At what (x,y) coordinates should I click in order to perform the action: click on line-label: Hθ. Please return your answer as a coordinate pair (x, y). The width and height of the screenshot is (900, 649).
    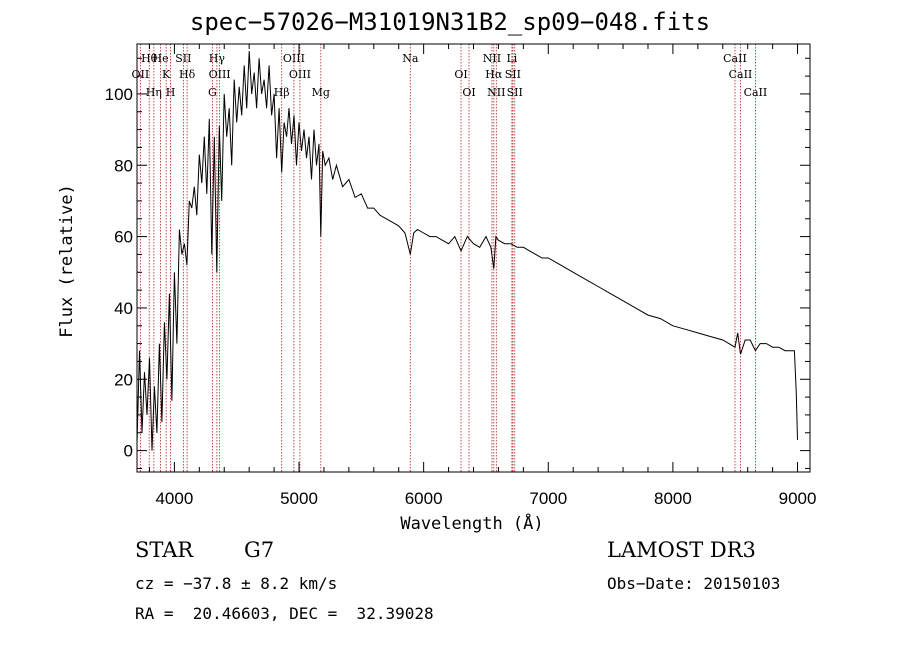
    Looking at the image, I should click on (149, 58).